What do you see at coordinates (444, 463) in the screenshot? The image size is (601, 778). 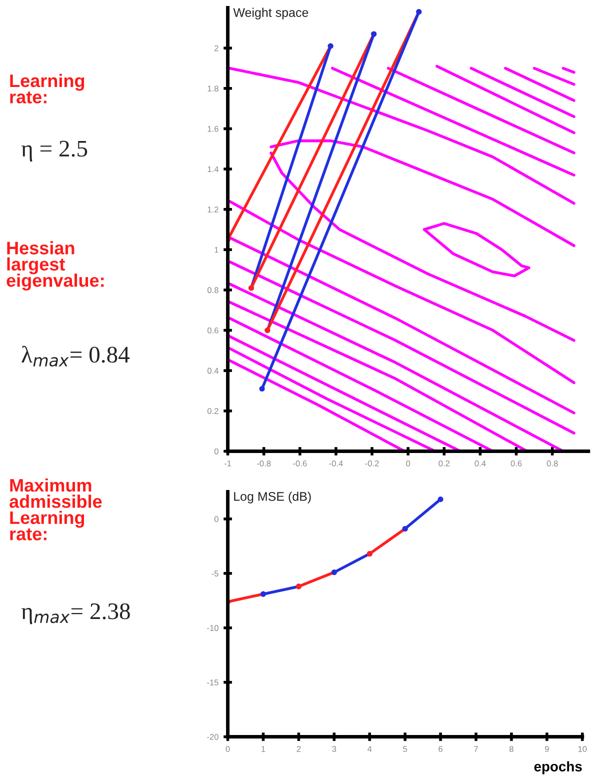 I see `x-tick-label: 0.2` at bounding box center [444, 463].